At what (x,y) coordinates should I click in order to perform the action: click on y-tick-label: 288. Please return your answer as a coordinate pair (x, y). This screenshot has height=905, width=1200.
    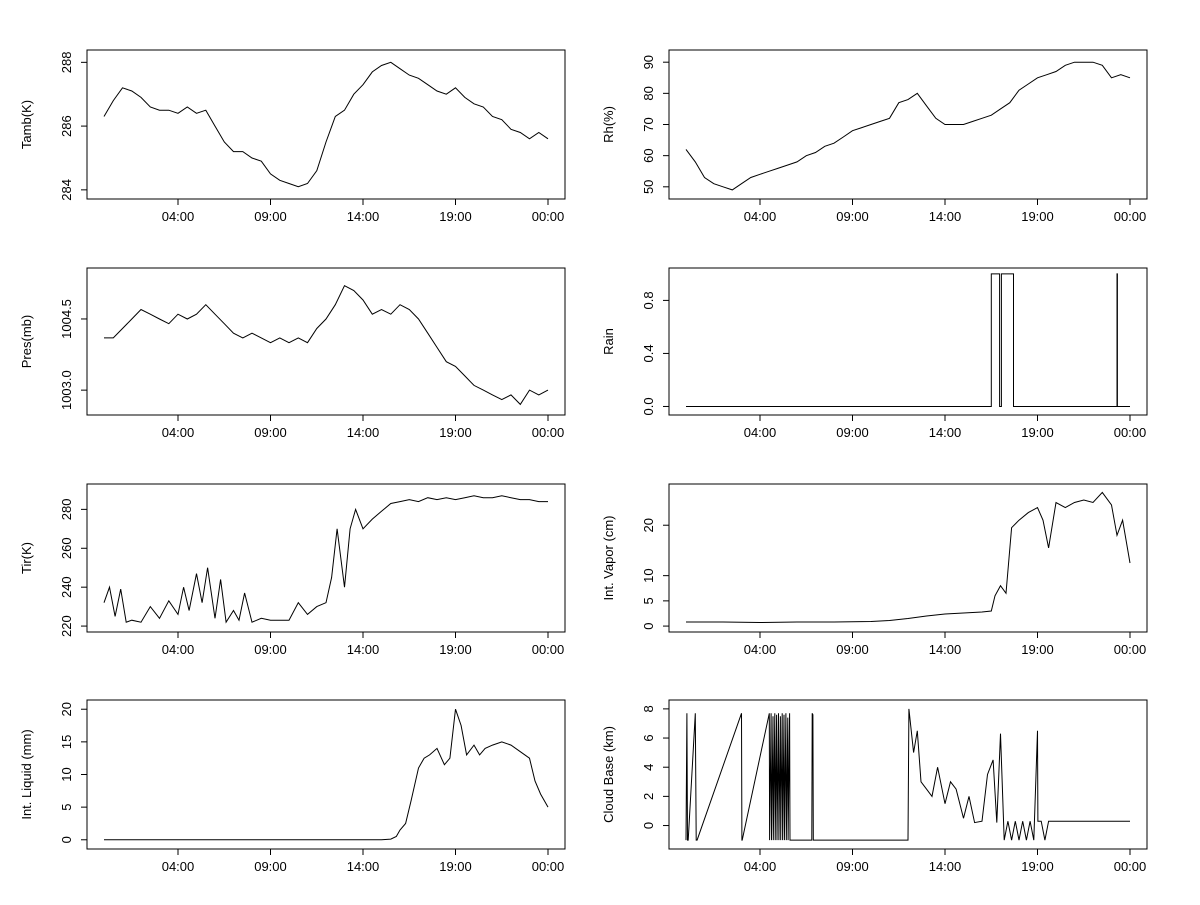
    Looking at the image, I should click on (66, 62).